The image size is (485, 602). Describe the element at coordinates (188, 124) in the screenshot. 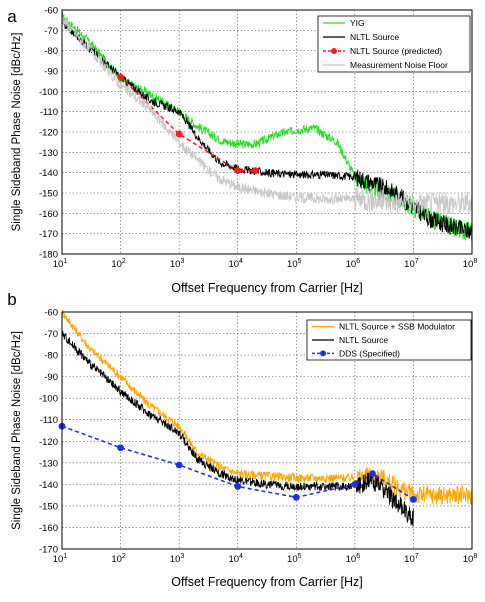

I see `series-nltl-source-predicted-` at that location.